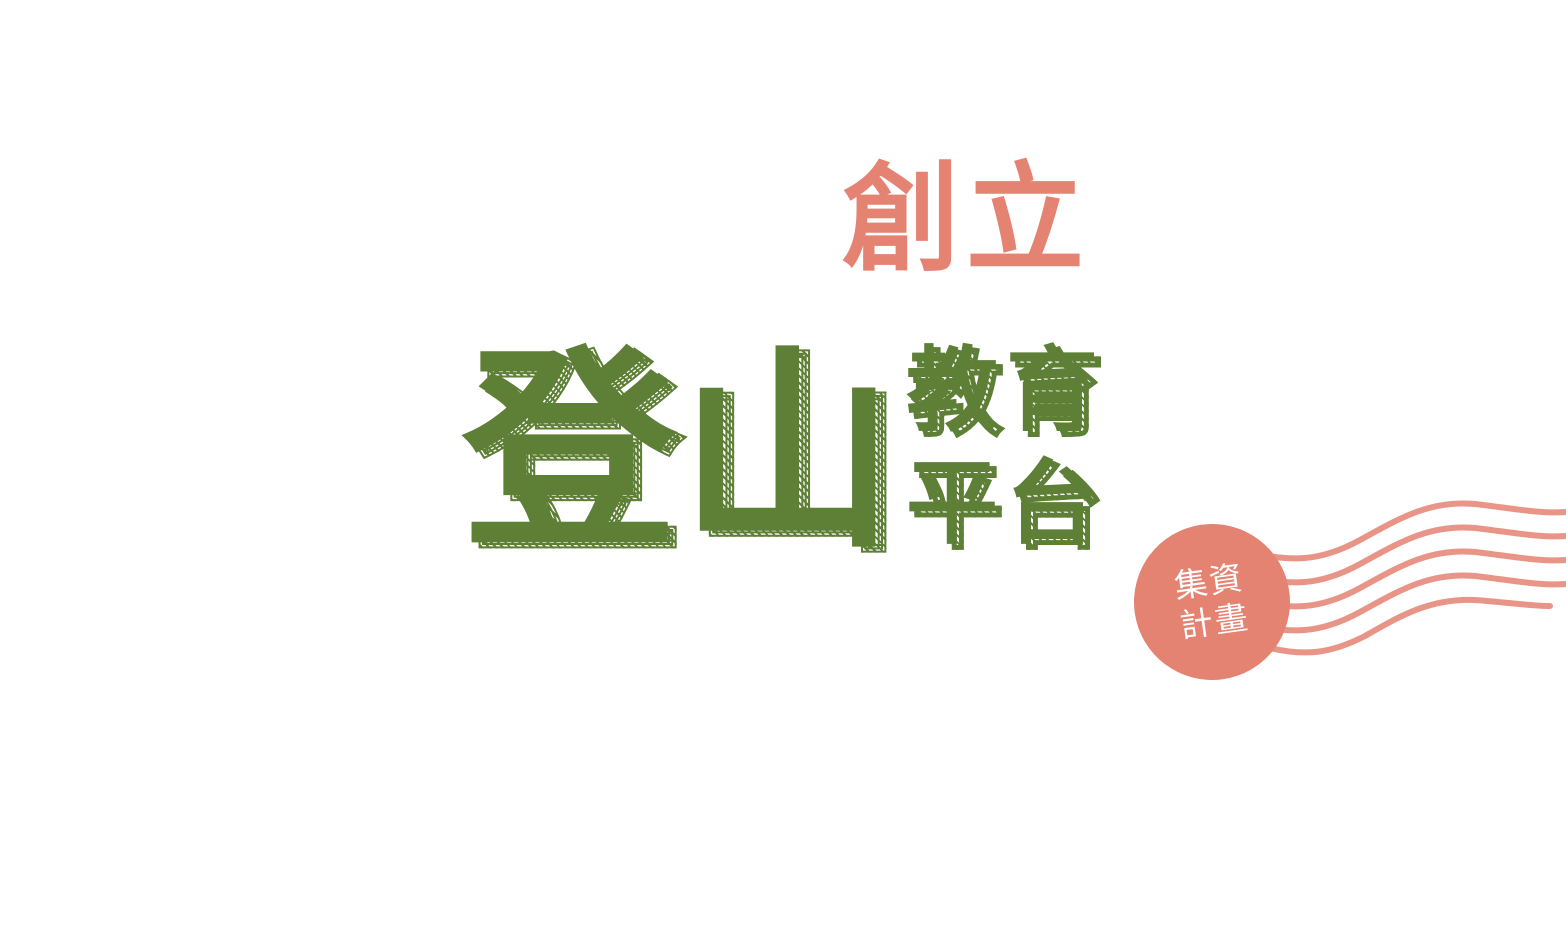 Image resolution: width=1566 pixels, height=944 pixels. Describe the element at coordinates (966, 219) in the screenshot. I see `title-chuangli: 創立` at that location.